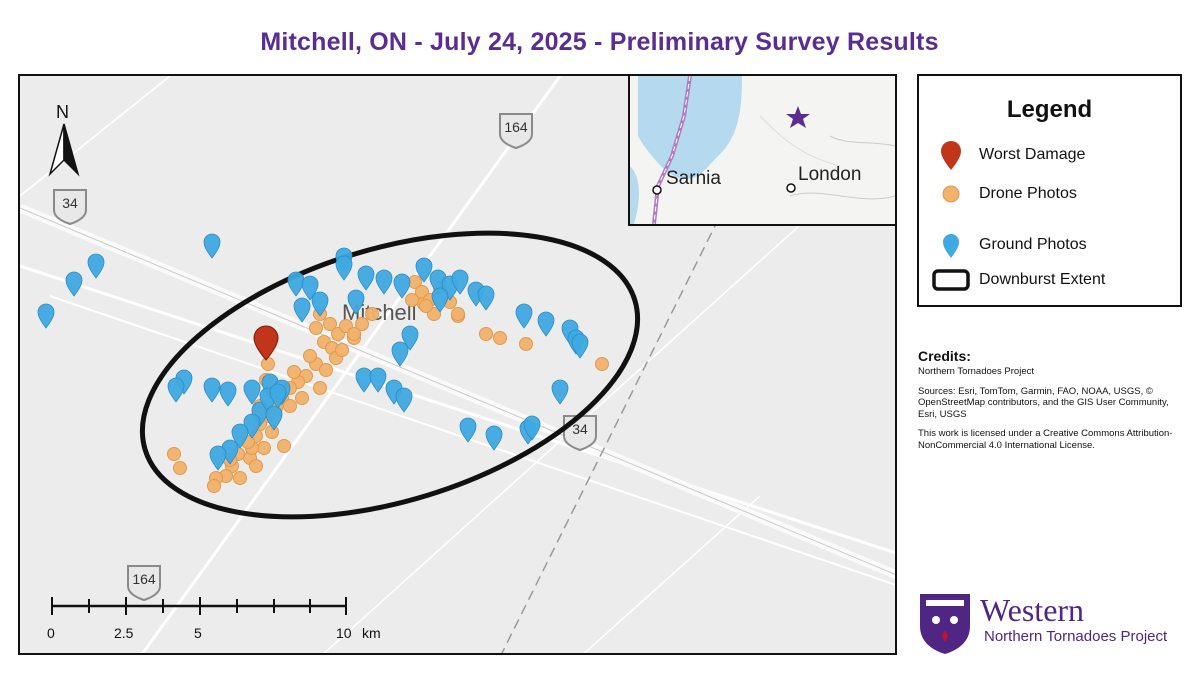  I want to click on highway-shield-34: 34, so click(70, 207).